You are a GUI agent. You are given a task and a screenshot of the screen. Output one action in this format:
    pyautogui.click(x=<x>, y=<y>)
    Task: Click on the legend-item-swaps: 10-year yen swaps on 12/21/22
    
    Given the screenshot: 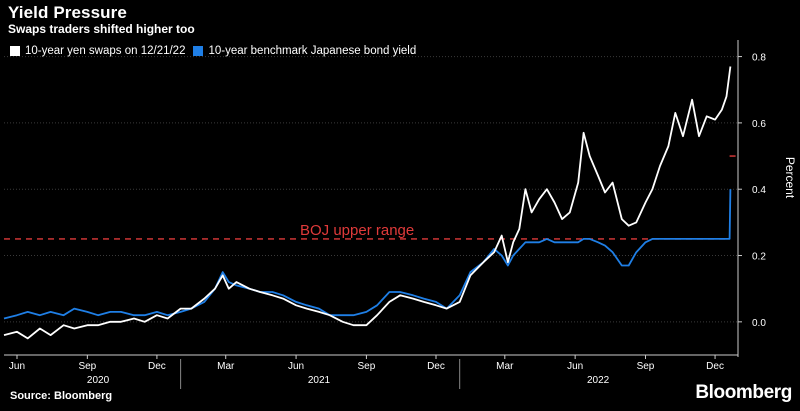 What is the action you would take?
    pyautogui.click(x=97, y=51)
    